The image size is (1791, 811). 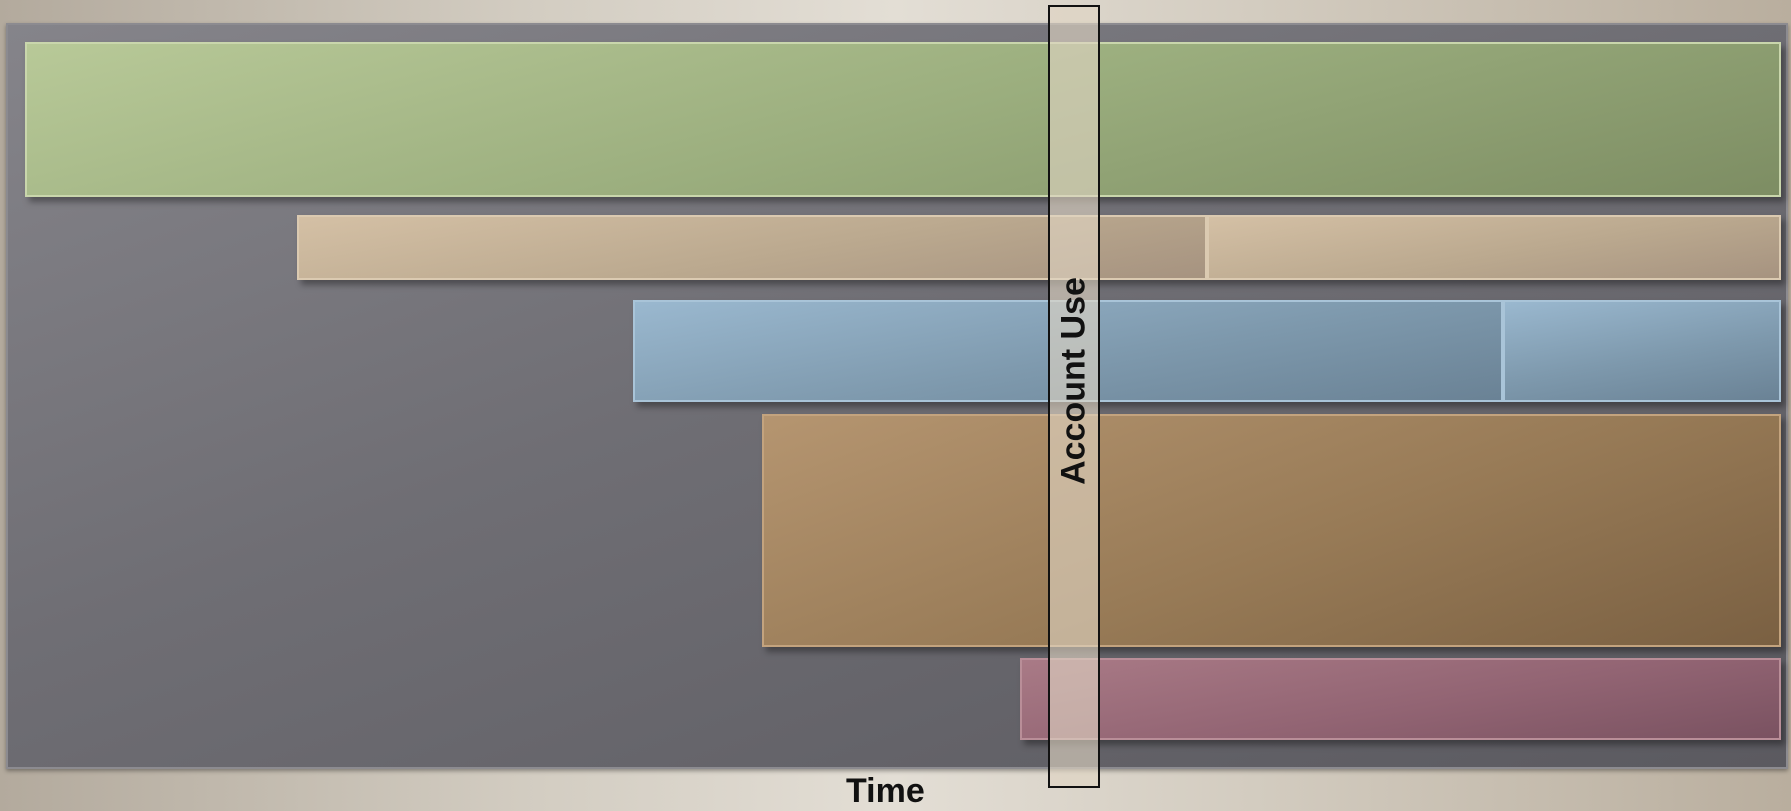 What do you see at coordinates (1400, 699) in the screenshot?
I see `timeline-bar-pink` at bounding box center [1400, 699].